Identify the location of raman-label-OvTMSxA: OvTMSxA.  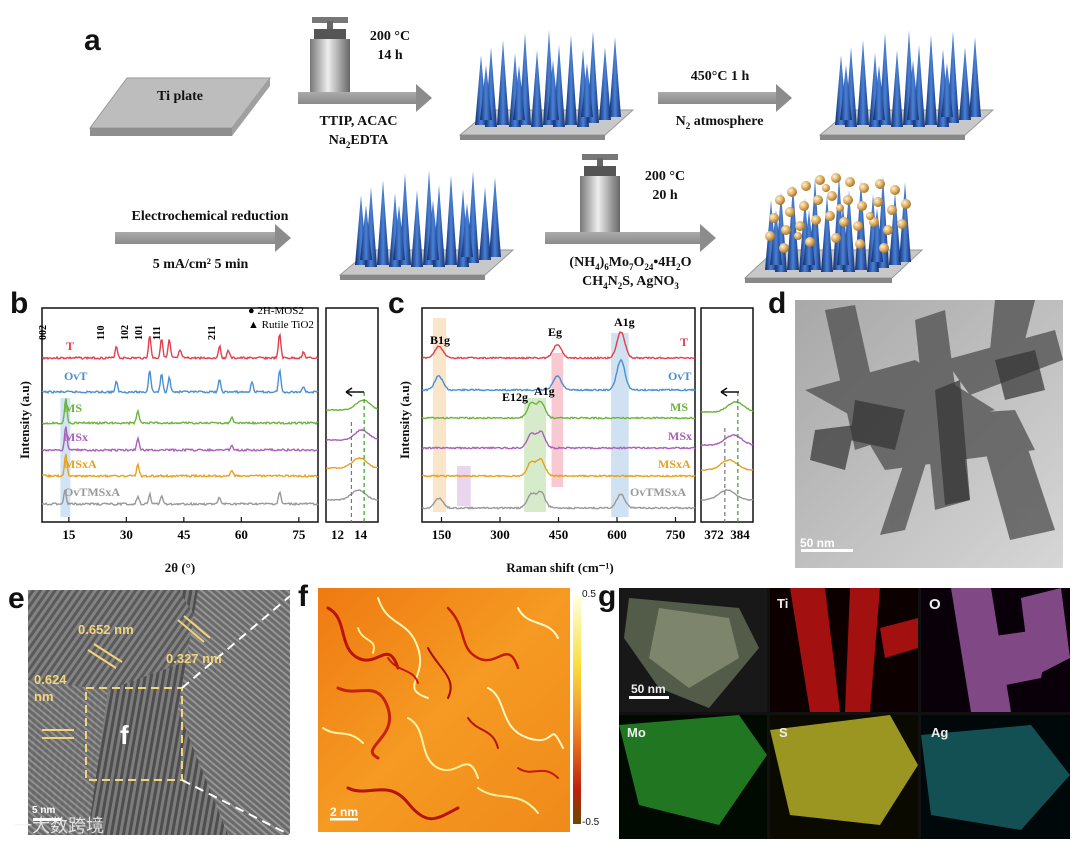
(658, 492).